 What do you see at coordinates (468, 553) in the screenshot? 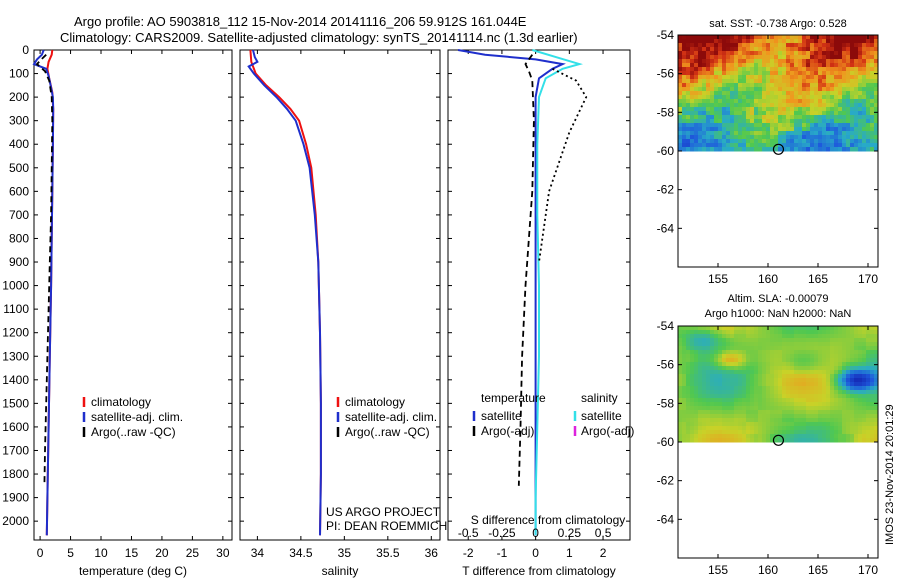
I see `x-tick-label: -2` at bounding box center [468, 553].